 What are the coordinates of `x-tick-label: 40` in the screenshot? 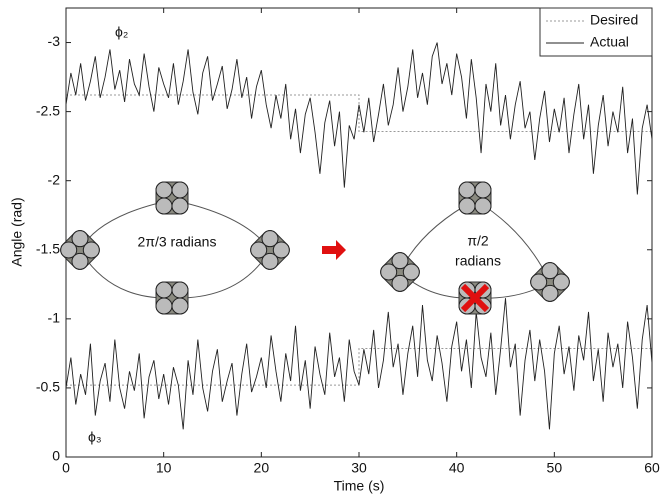 It's located at (457, 468).